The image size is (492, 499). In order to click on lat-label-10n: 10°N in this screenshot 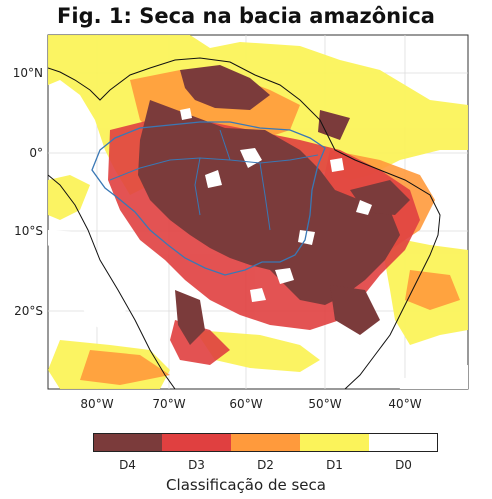, I will do `click(28, 73)`.